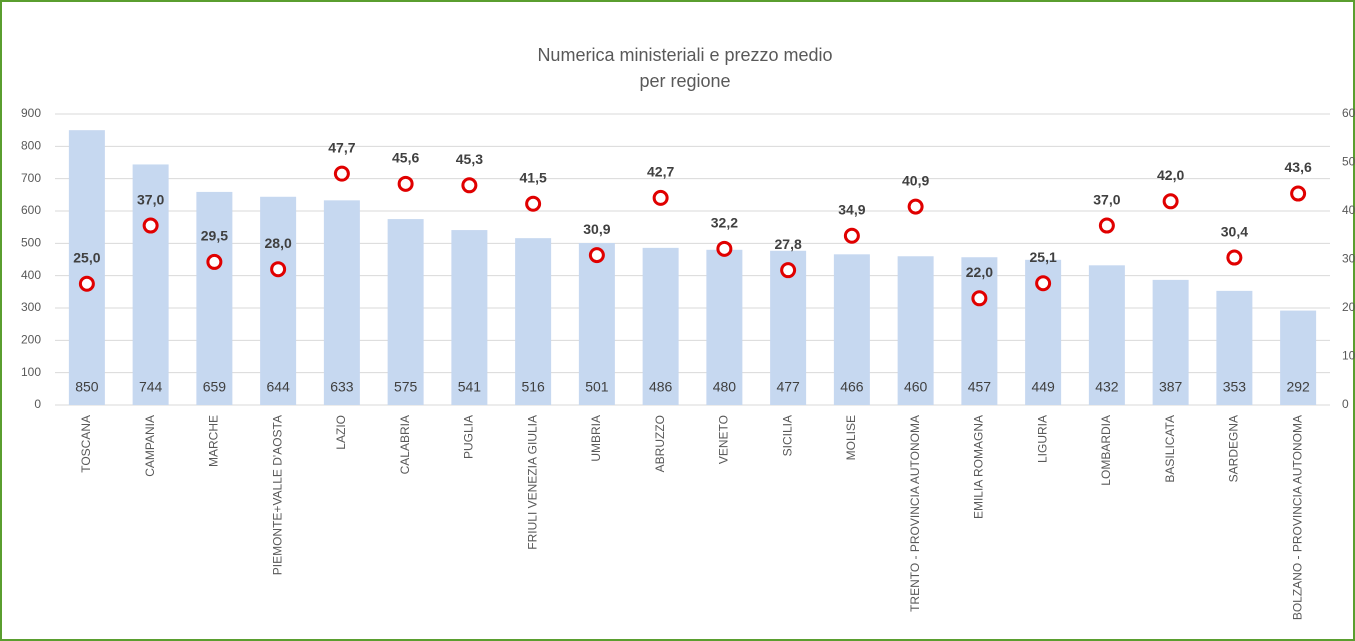 The width and height of the screenshot is (1355, 641). Describe the element at coordinates (979, 467) in the screenshot. I see `x-tick-label: EMILIA ROMAGNA` at that location.